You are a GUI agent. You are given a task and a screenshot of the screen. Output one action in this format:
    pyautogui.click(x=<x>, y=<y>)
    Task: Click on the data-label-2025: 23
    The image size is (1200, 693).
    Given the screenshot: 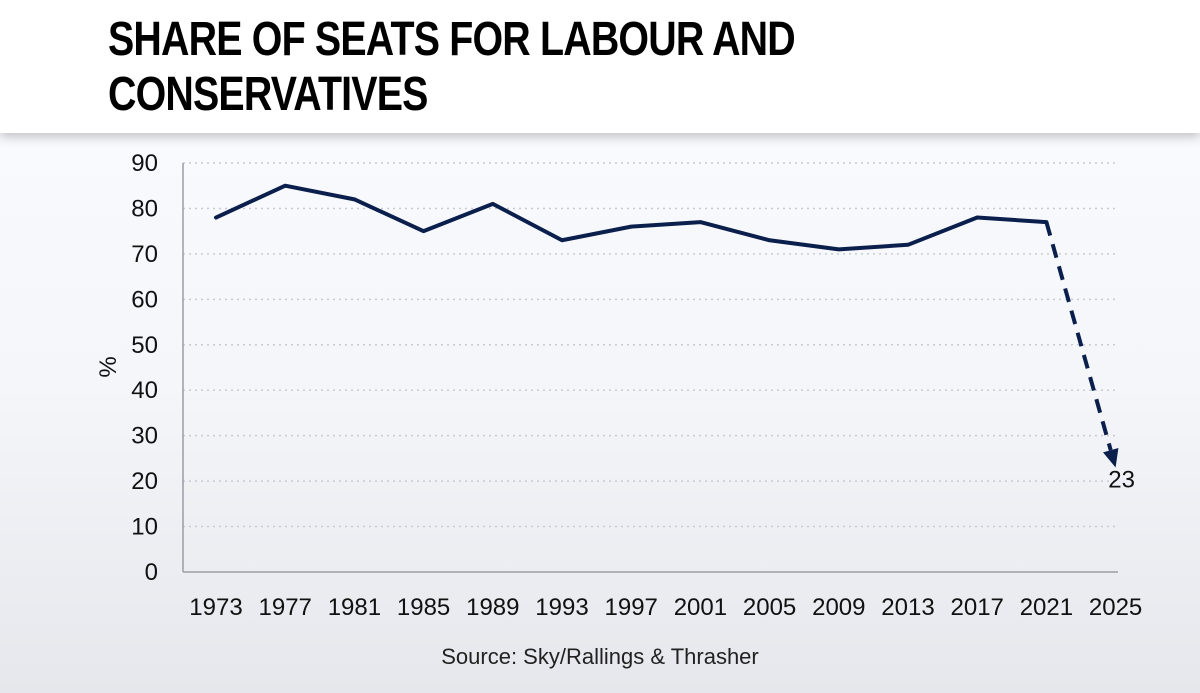 What is the action you would take?
    pyautogui.click(x=1121, y=479)
    